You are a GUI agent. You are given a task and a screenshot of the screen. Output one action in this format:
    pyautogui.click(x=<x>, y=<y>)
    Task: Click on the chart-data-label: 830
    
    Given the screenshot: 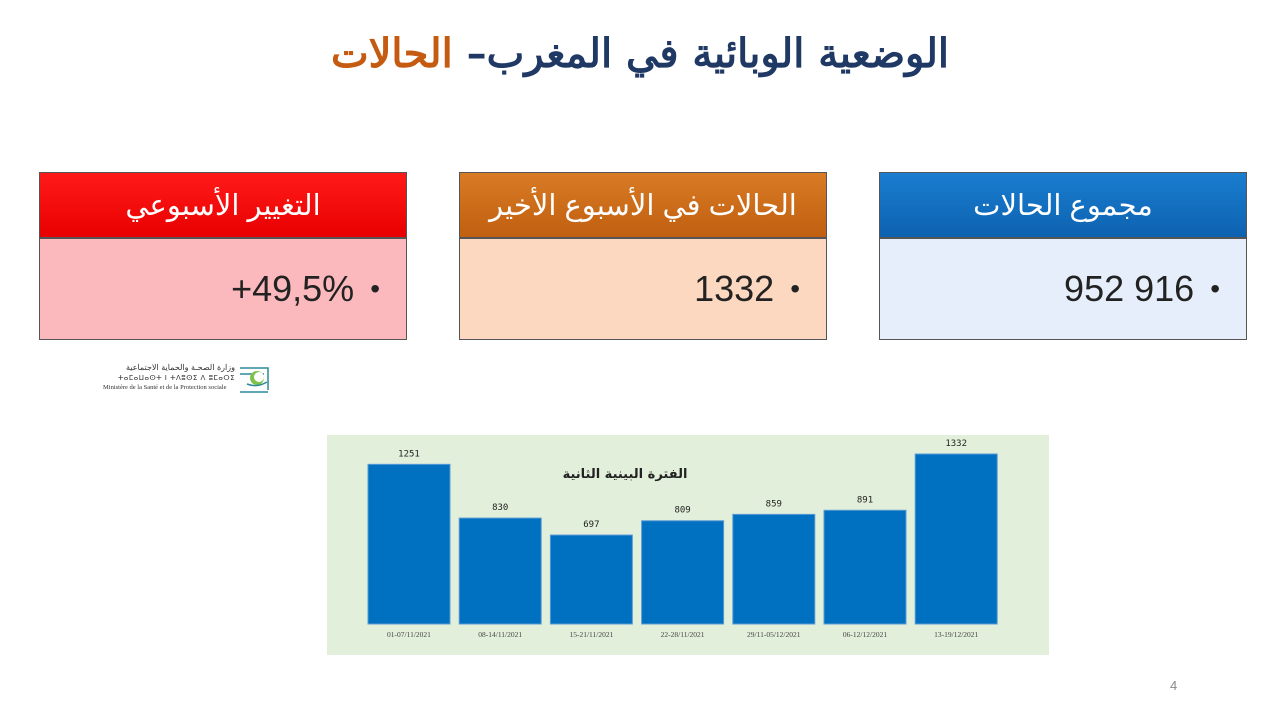 What is the action you would take?
    pyautogui.click(x=500, y=508)
    